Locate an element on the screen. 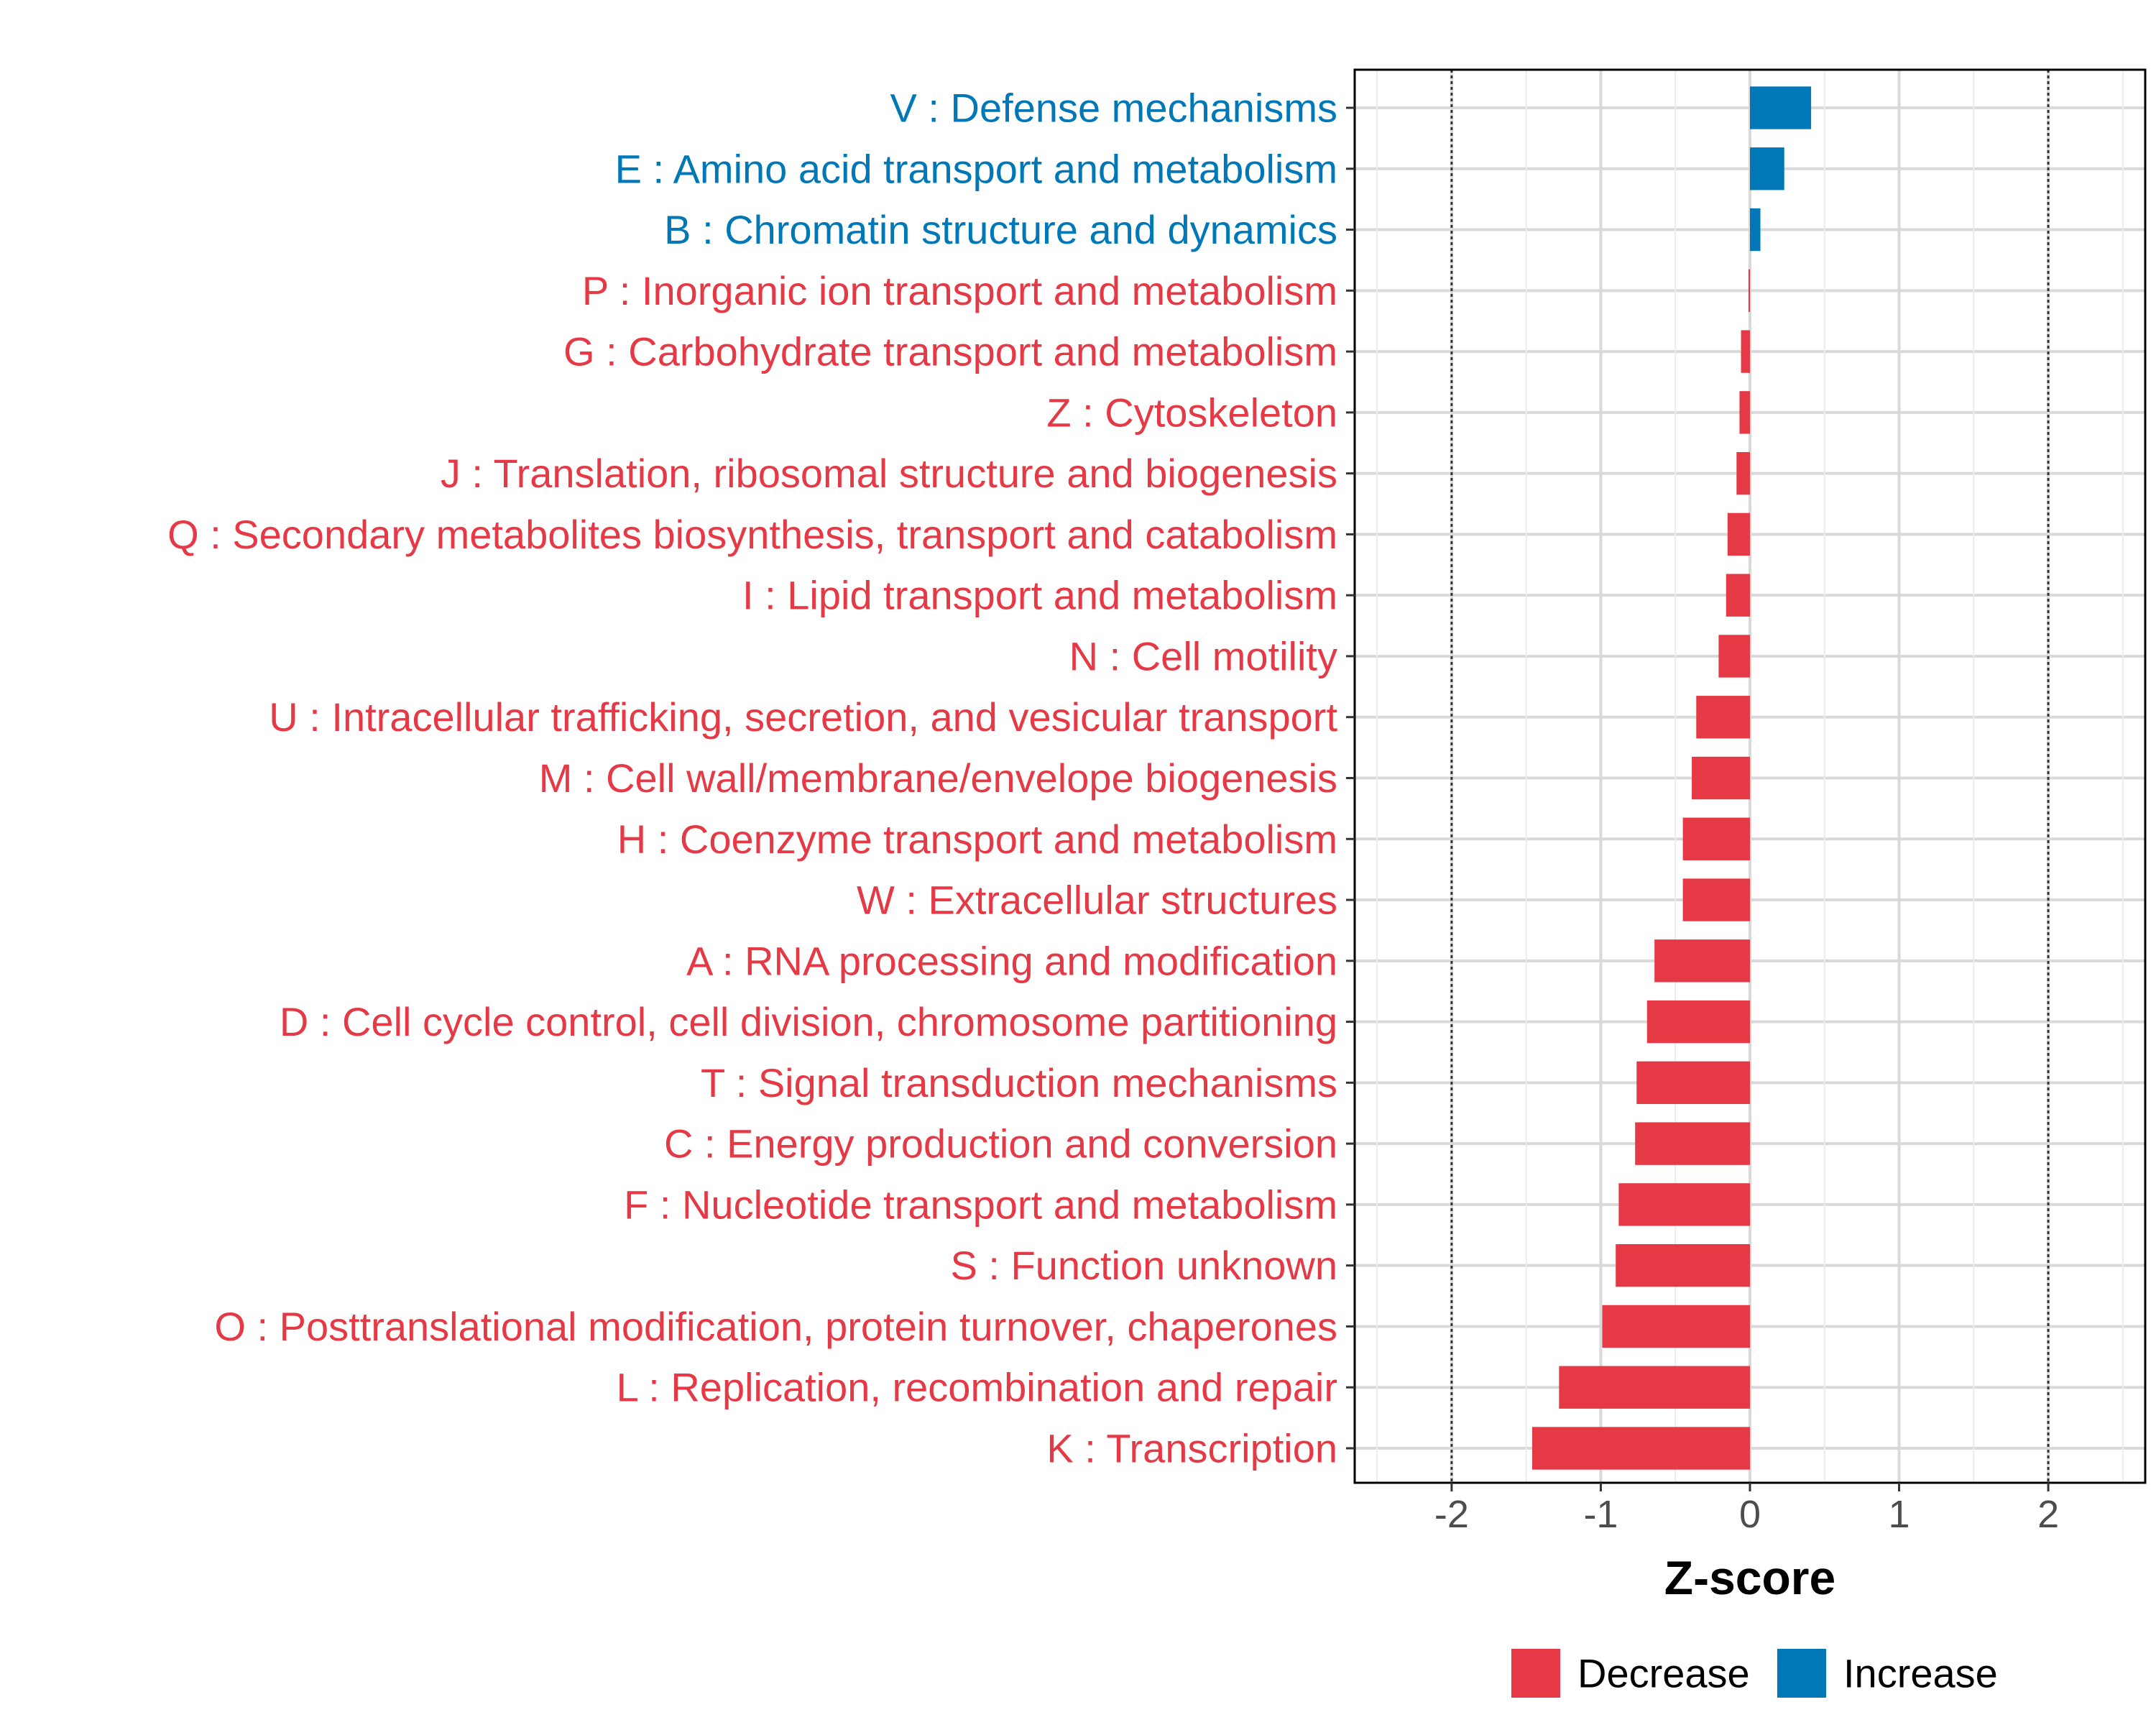 The image size is (2156, 1725). x-axis-title: Z-score is located at coordinates (1750, 1577).